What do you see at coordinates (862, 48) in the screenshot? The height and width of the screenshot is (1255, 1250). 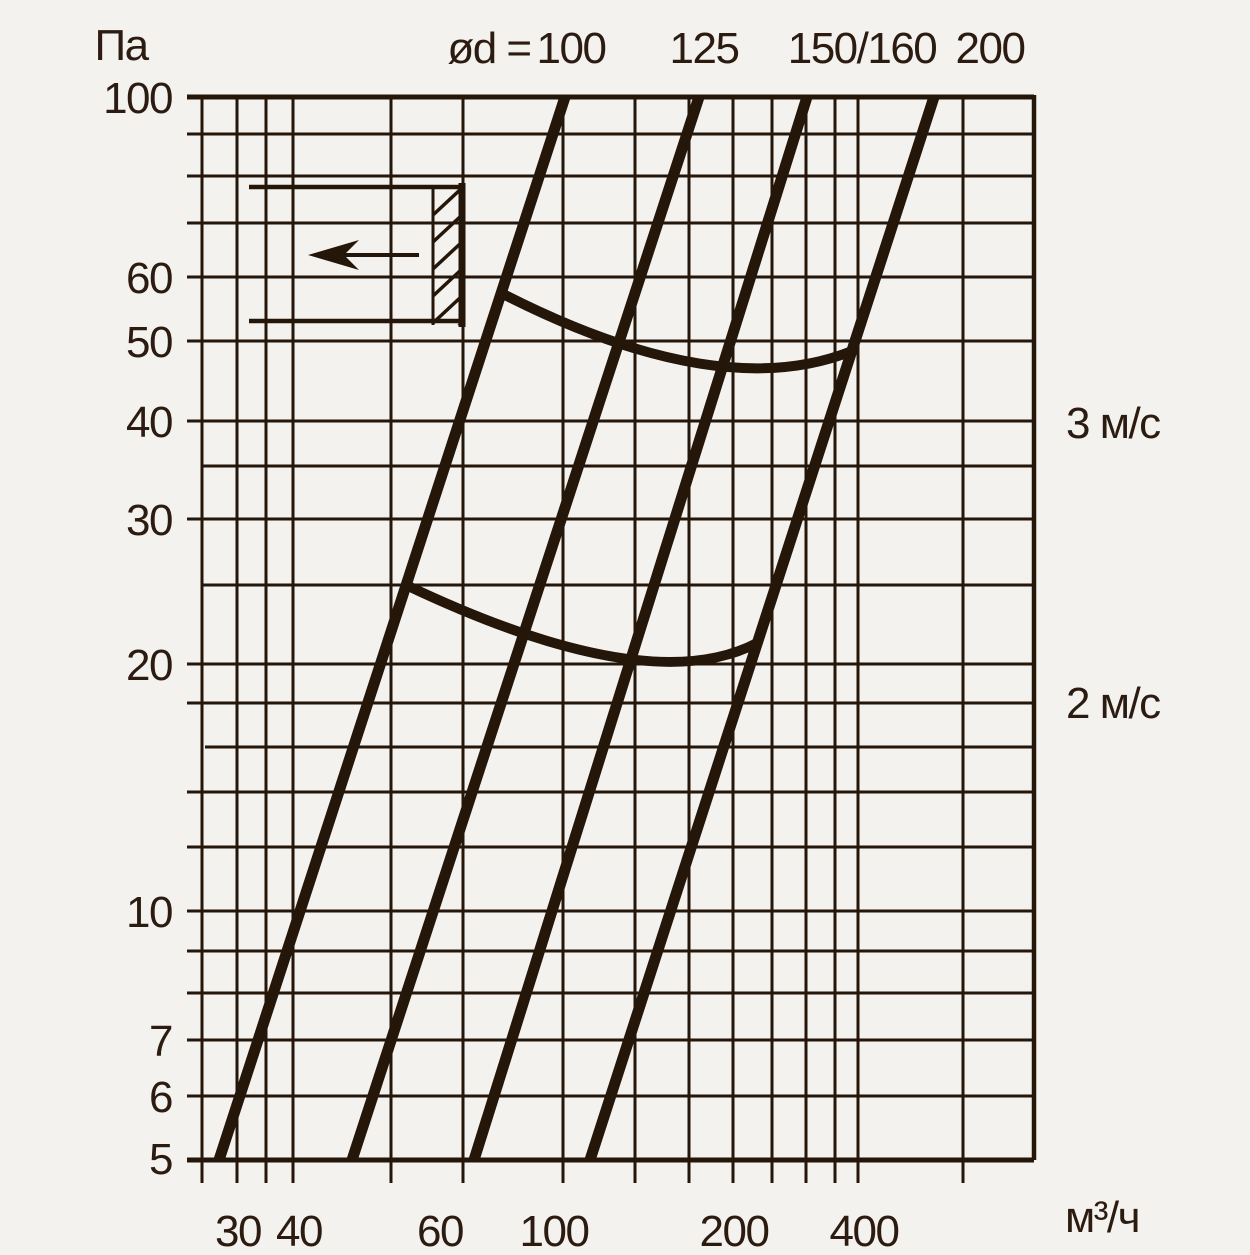 I see `diameter-header-label: 150/160` at bounding box center [862, 48].